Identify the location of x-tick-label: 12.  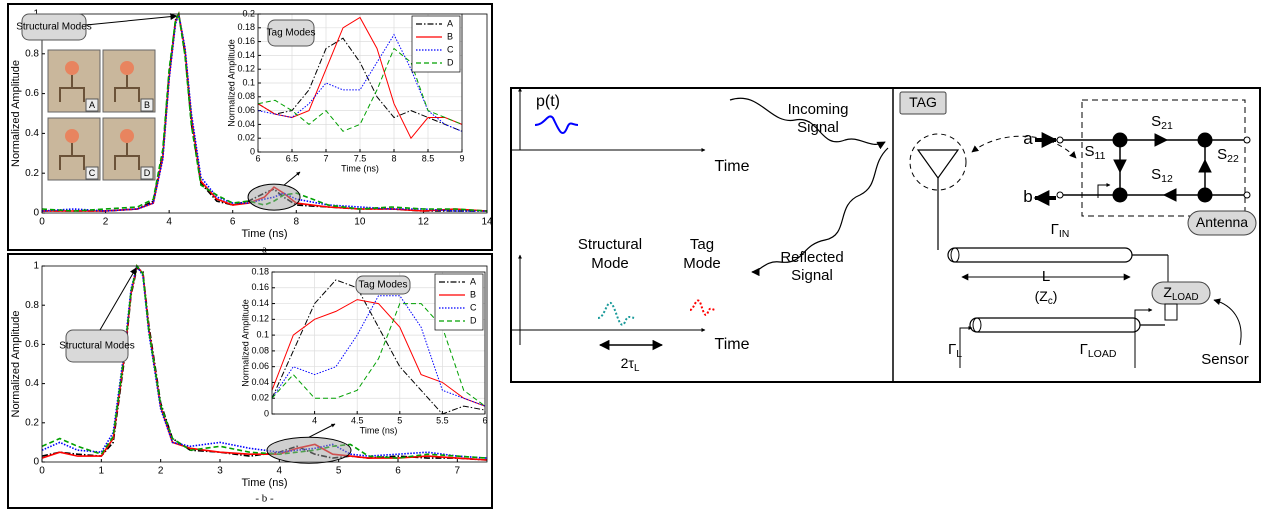
(424, 222).